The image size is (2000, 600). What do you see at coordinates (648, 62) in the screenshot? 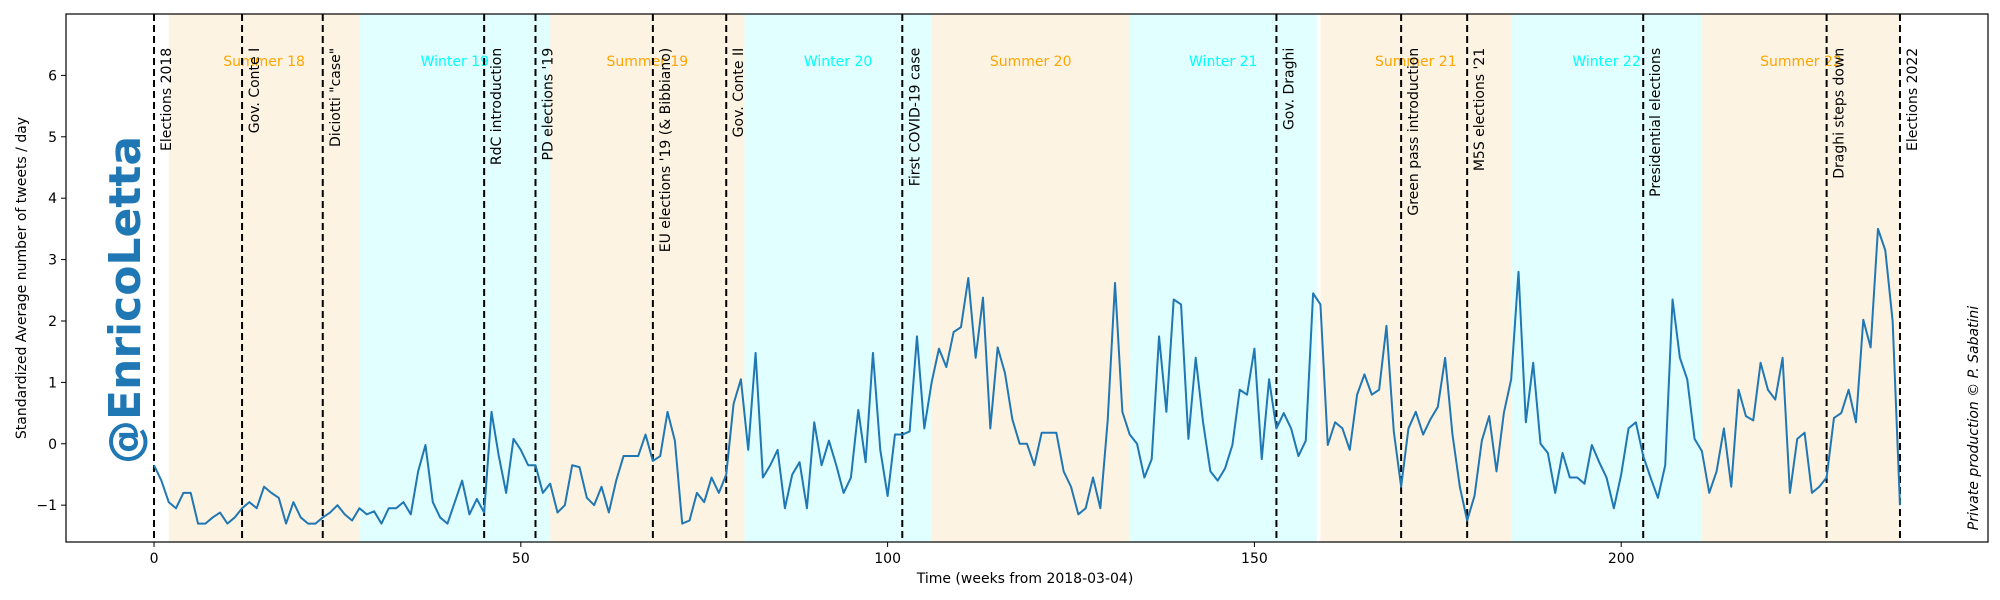
I see `season-label: Summer 19` at bounding box center [648, 62].